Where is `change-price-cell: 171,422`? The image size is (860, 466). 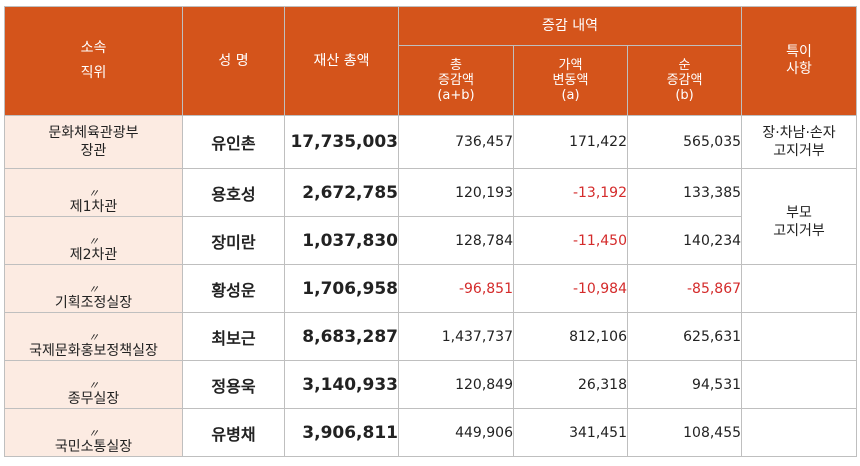 change-price-cell: 171,422 is located at coordinates (570, 142).